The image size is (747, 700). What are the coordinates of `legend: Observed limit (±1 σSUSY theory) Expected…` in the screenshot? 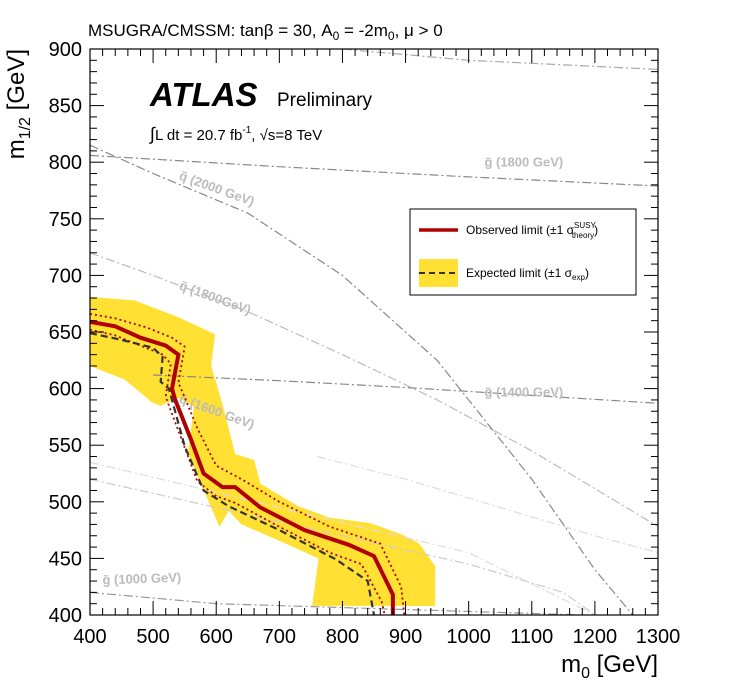 It's located at (523, 252).